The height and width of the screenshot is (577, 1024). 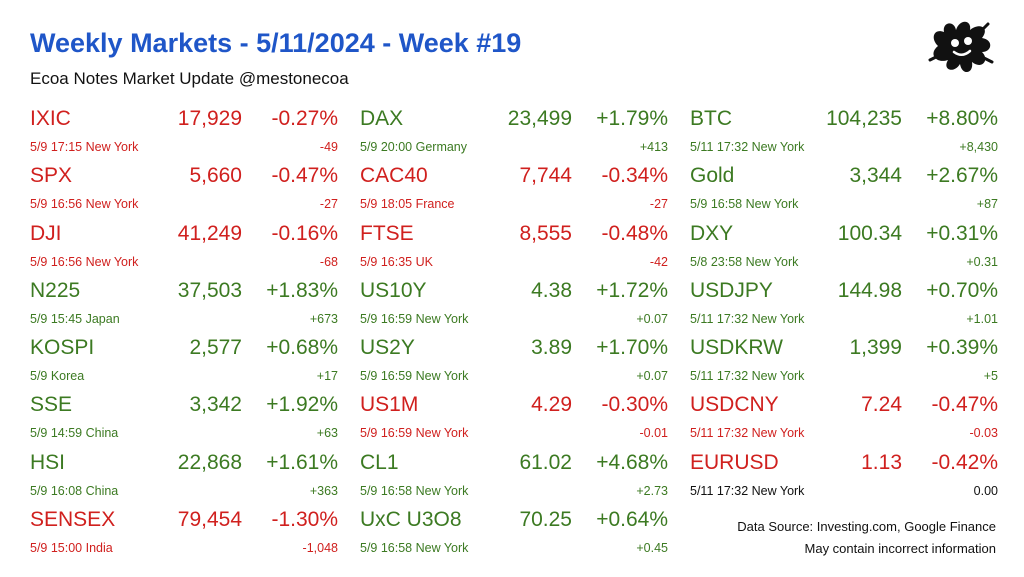 I want to click on market-item-gold: Gold 3,344 +2.67% 5/9 16:58 New York +87, so click(x=845, y=189).